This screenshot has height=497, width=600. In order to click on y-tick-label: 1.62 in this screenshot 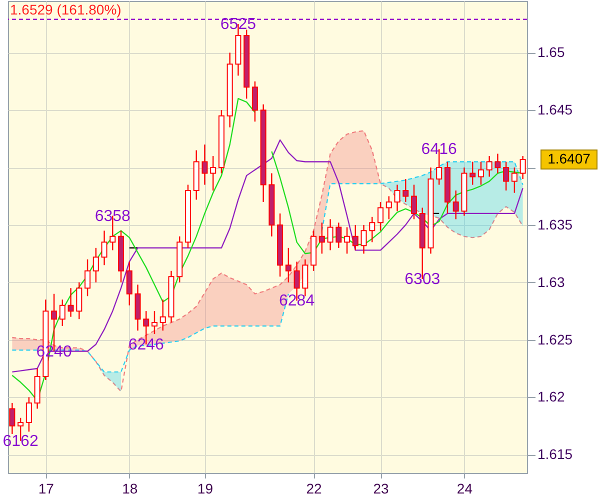, I will do `click(551, 396)`.